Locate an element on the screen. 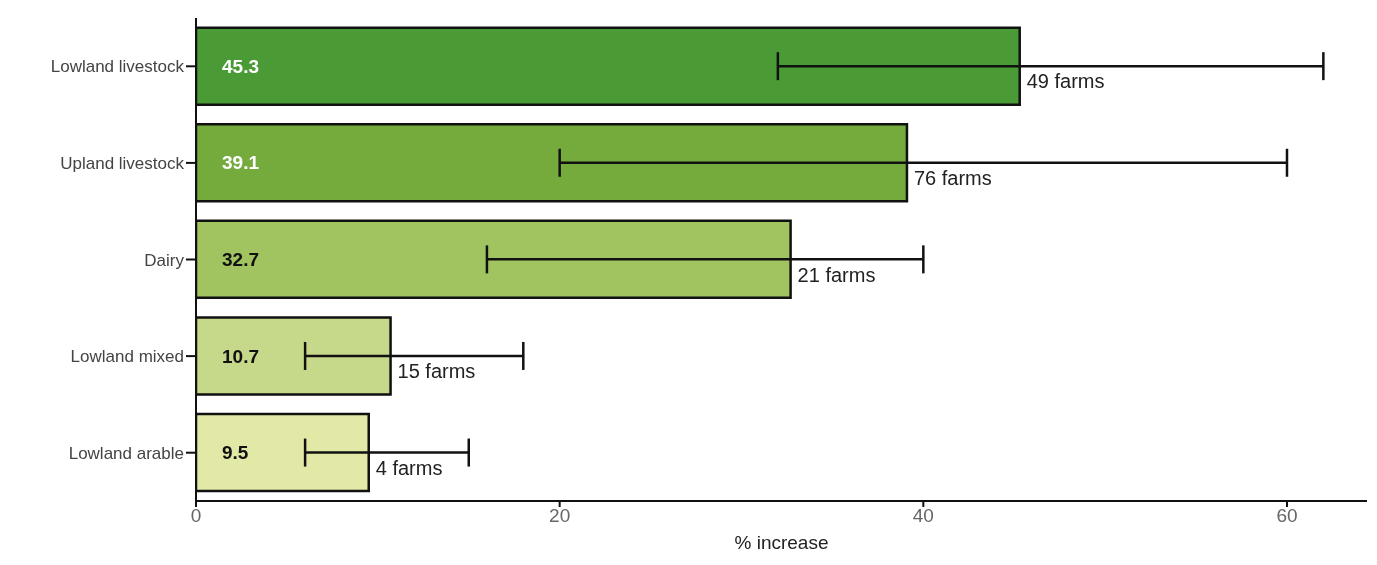 This screenshot has height=565, width=1377. data-label: 10.7 is located at coordinates (240, 356).